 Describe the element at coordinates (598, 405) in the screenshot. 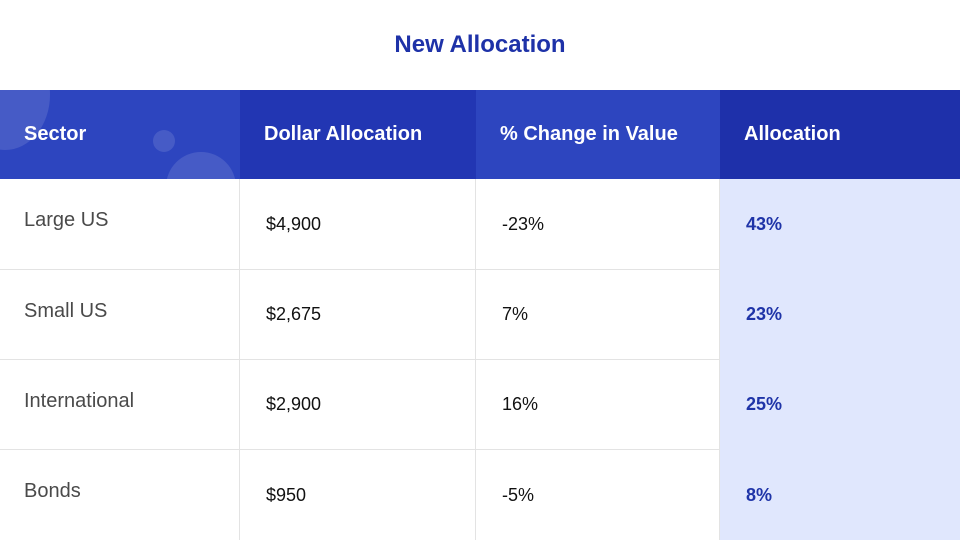

I see `cell-change-in-value: 16%` at that location.